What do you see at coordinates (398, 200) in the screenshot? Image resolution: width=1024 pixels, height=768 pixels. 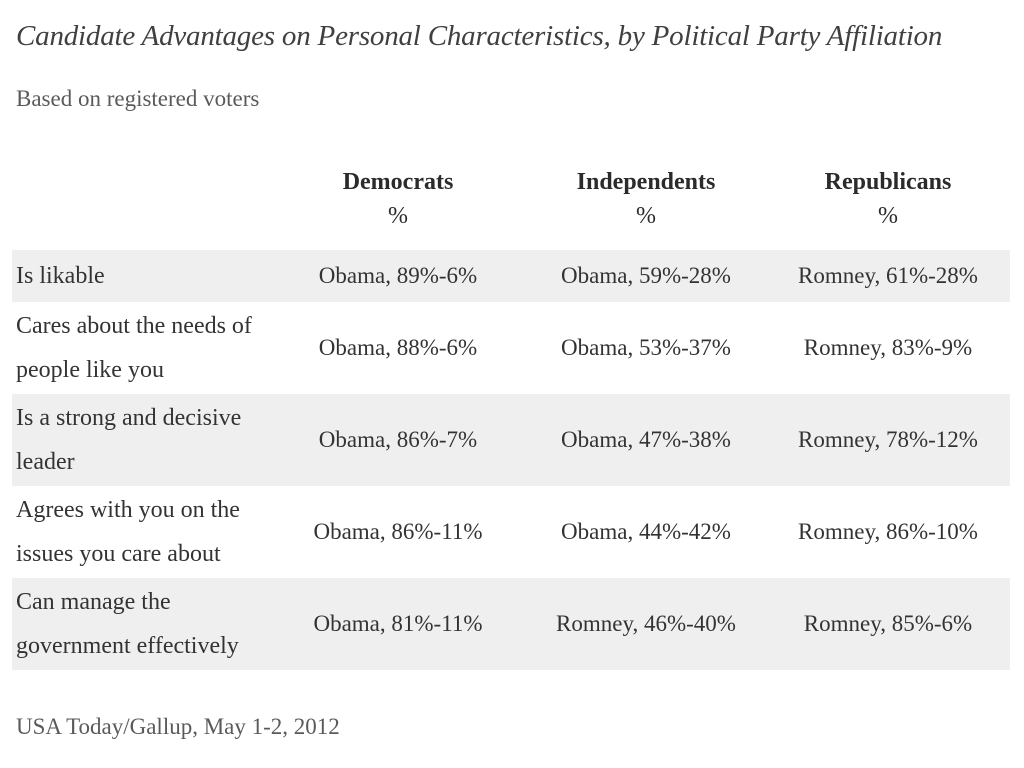 I see `column-header-democrats: Democrats %` at bounding box center [398, 200].